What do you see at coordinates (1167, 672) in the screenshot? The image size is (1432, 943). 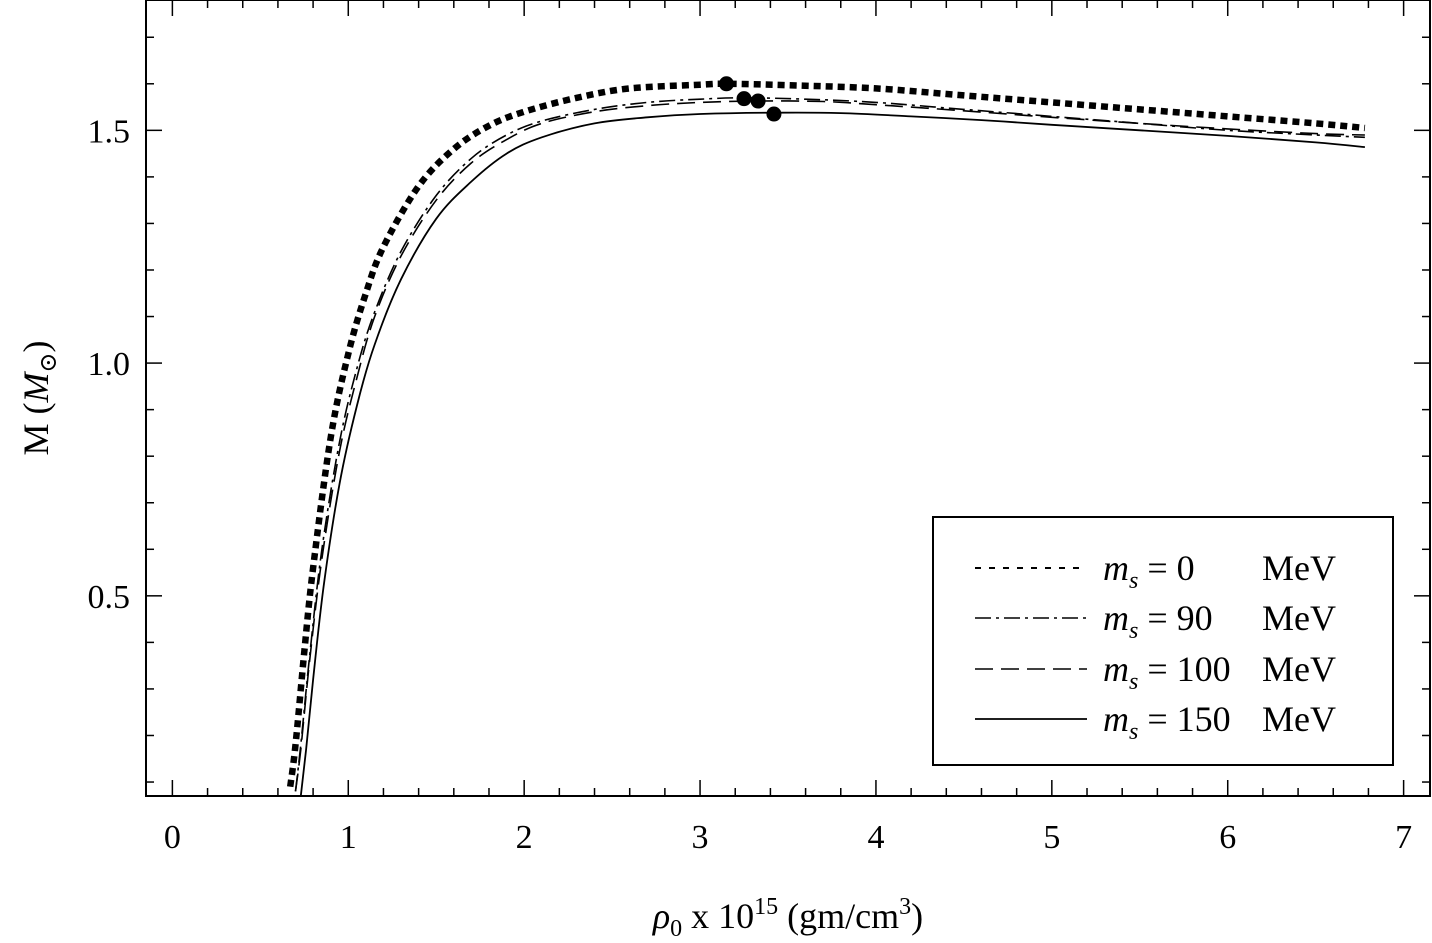 I see `legend-label-ms-100: ms = 100` at bounding box center [1167, 672].